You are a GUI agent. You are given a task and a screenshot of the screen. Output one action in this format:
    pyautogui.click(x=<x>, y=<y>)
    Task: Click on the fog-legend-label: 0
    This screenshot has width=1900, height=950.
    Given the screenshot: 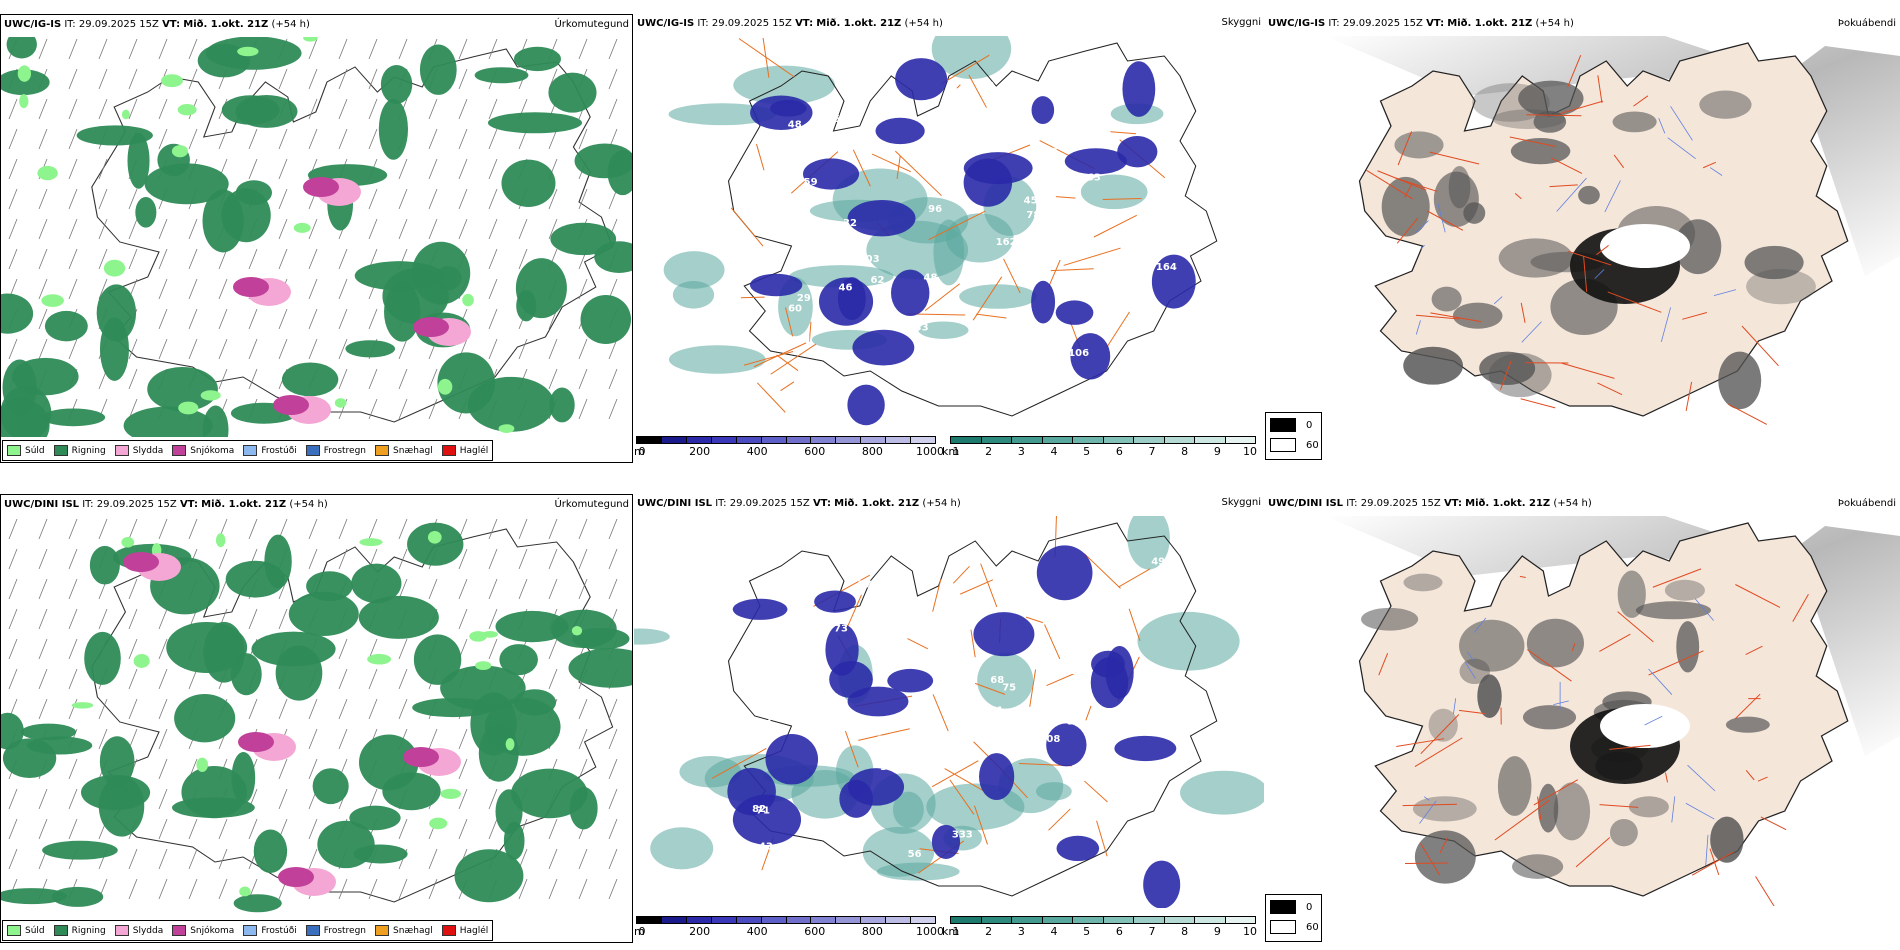 What is the action you would take?
    pyautogui.click(x=1309, y=907)
    